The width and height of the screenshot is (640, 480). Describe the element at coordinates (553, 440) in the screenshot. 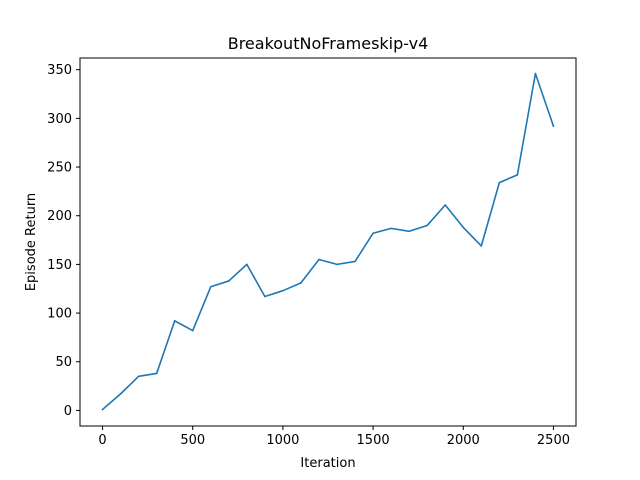

I see `x-tick-label-5: 2500` at that location.